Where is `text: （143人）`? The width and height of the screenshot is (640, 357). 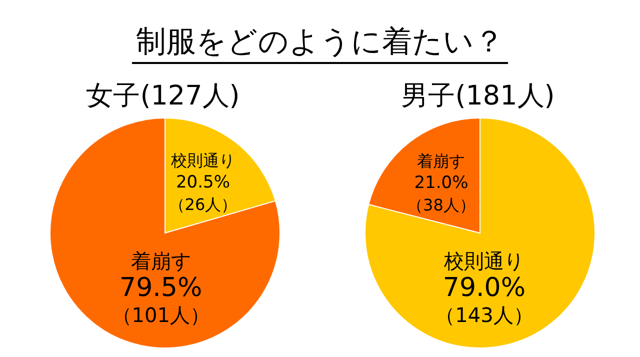 text: （143人） is located at coordinates (484, 315).